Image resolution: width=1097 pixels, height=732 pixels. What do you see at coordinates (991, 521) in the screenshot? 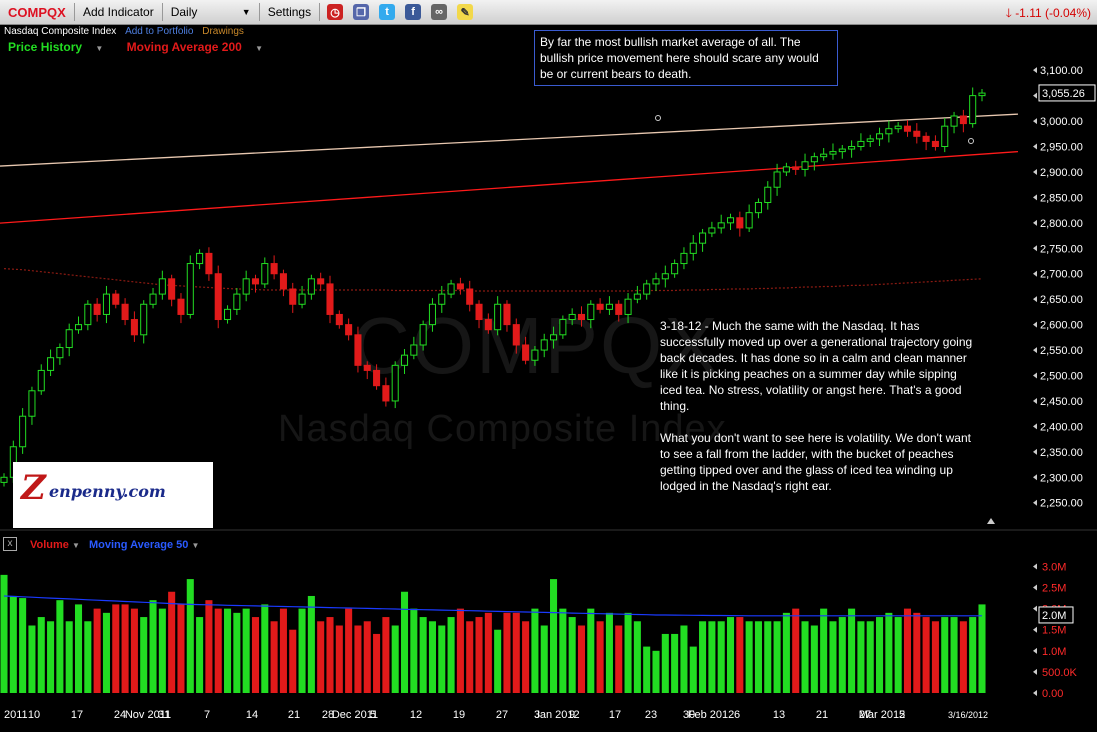
I see `scroll-up-icon` at bounding box center [991, 521].